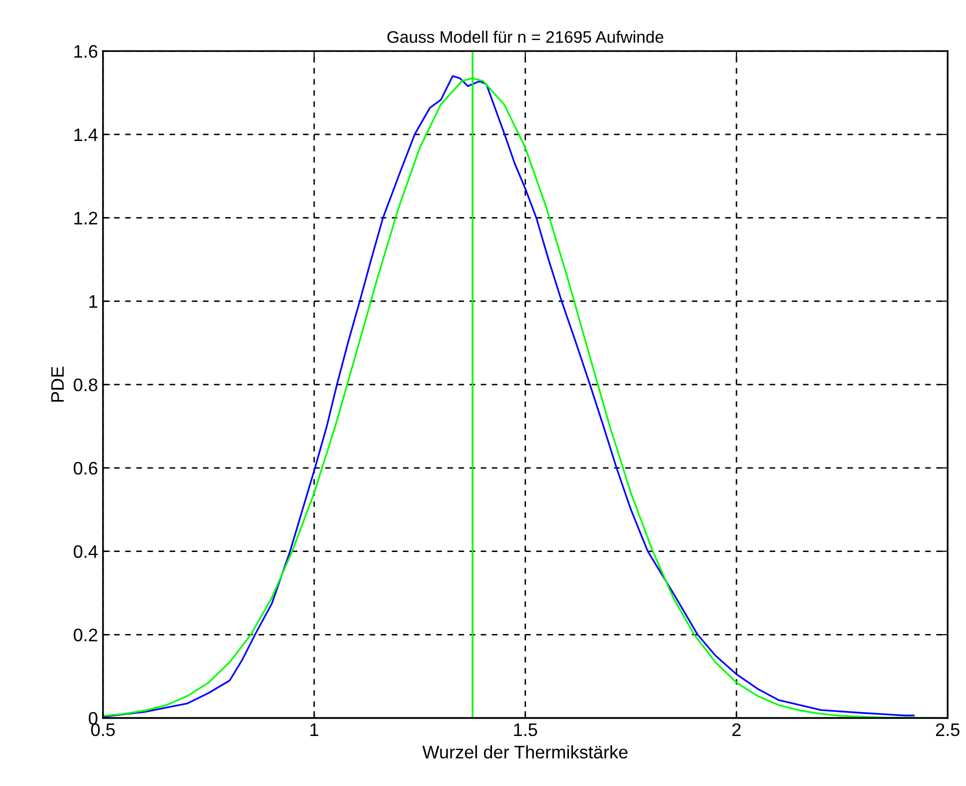 The width and height of the screenshot is (966, 786). What do you see at coordinates (86, 635) in the screenshot?
I see `y-tick-label: 0.2` at bounding box center [86, 635].